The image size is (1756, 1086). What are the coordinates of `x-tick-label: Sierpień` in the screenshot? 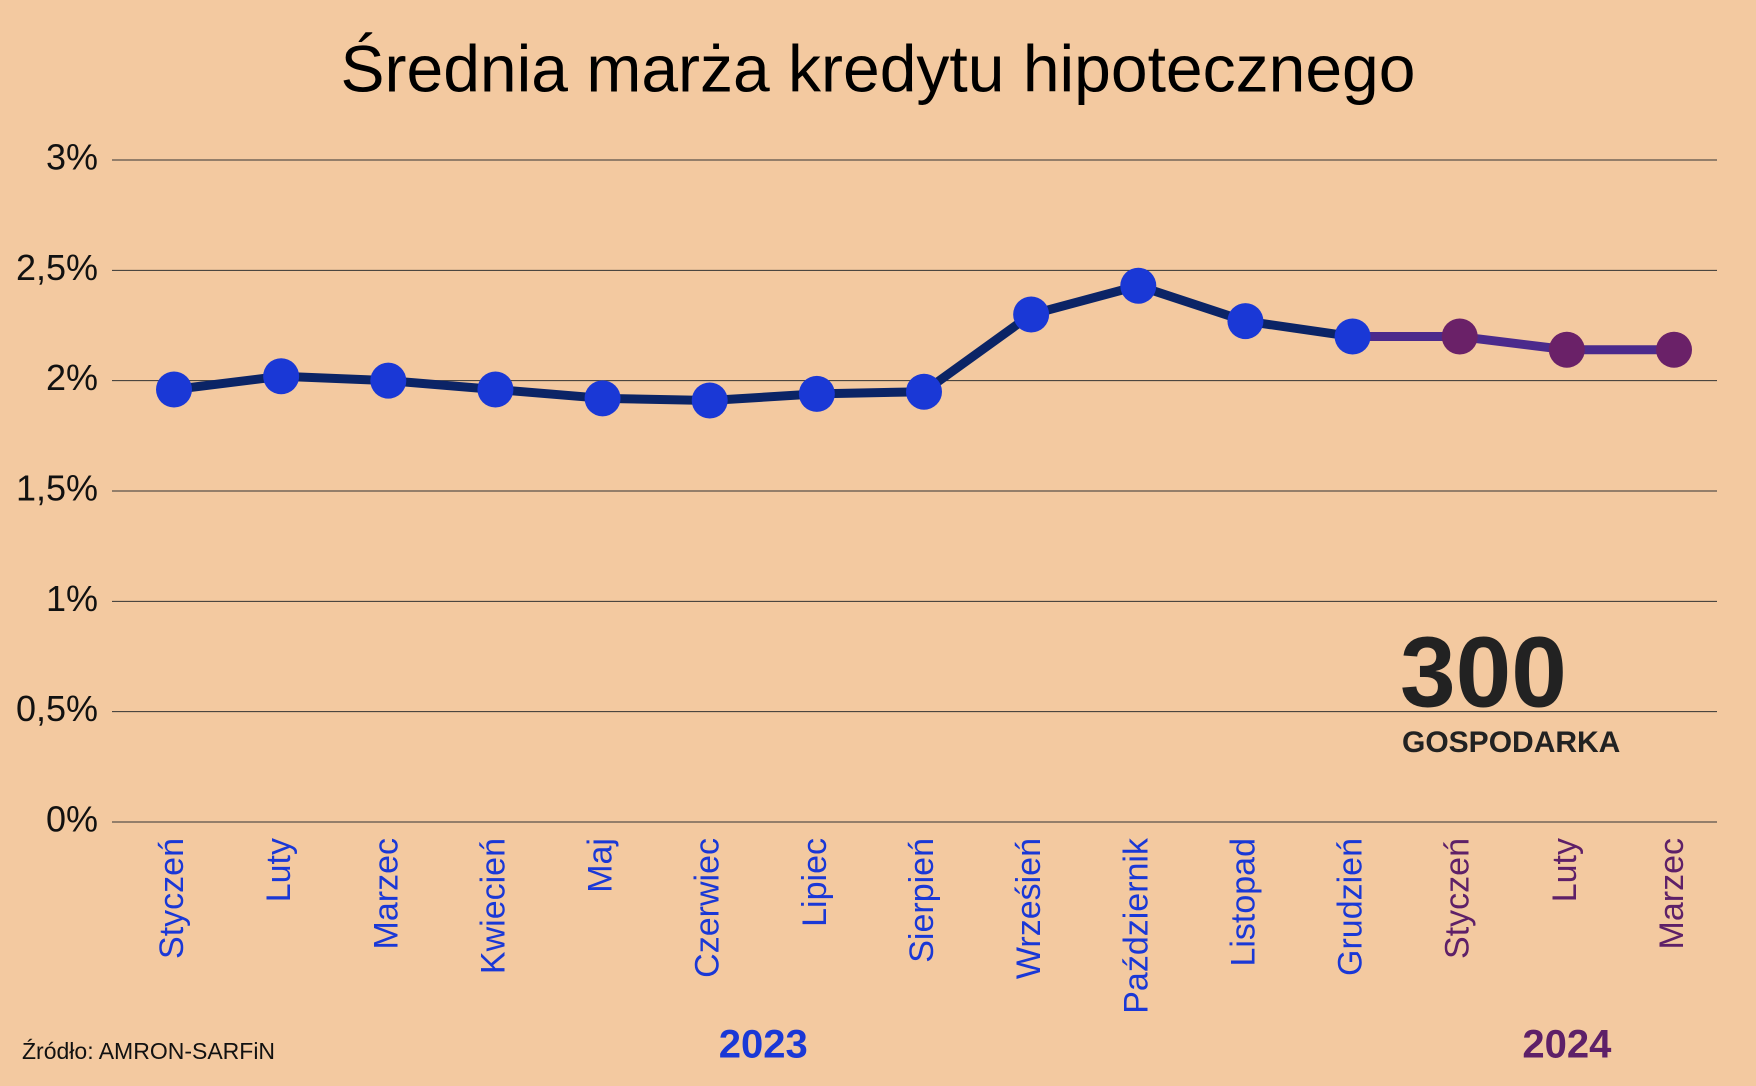 It's located at (922, 900).